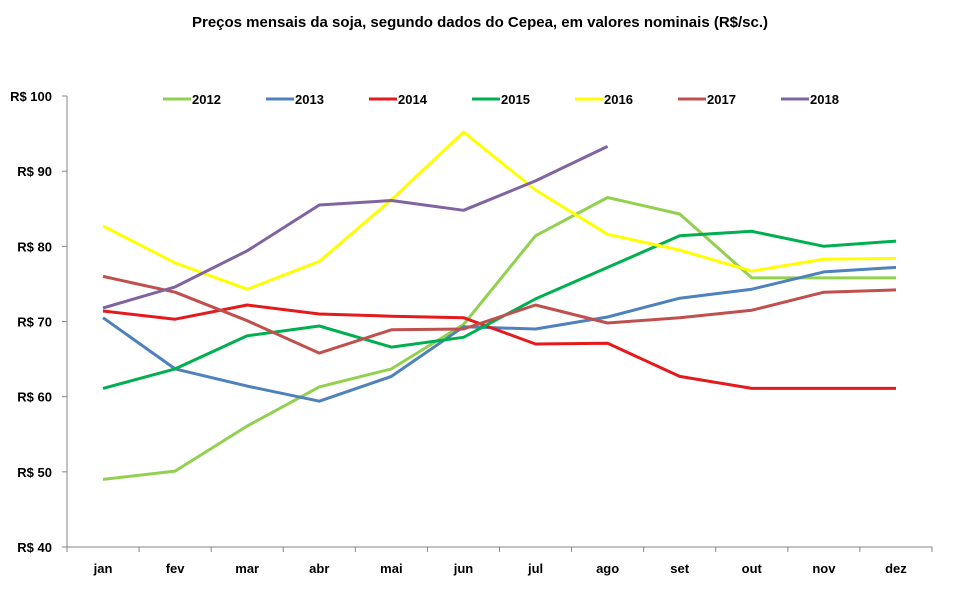 This screenshot has height=593, width=960. I want to click on legend-item-2013: 2013, so click(295, 99).